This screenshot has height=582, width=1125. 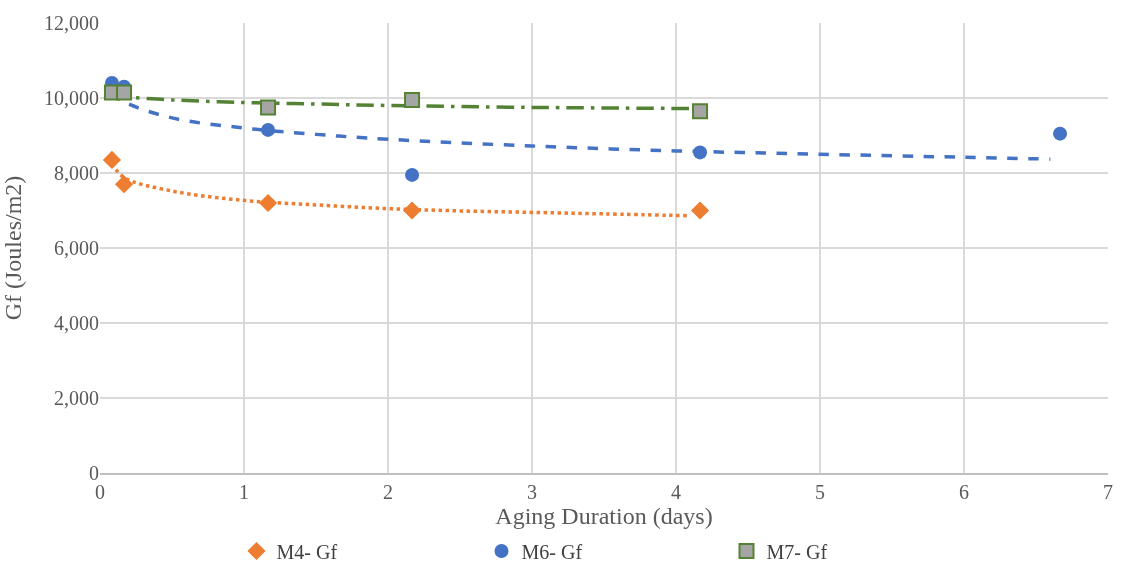 What do you see at coordinates (964, 492) in the screenshot?
I see `x-tick-label: 6` at bounding box center [964, 492].